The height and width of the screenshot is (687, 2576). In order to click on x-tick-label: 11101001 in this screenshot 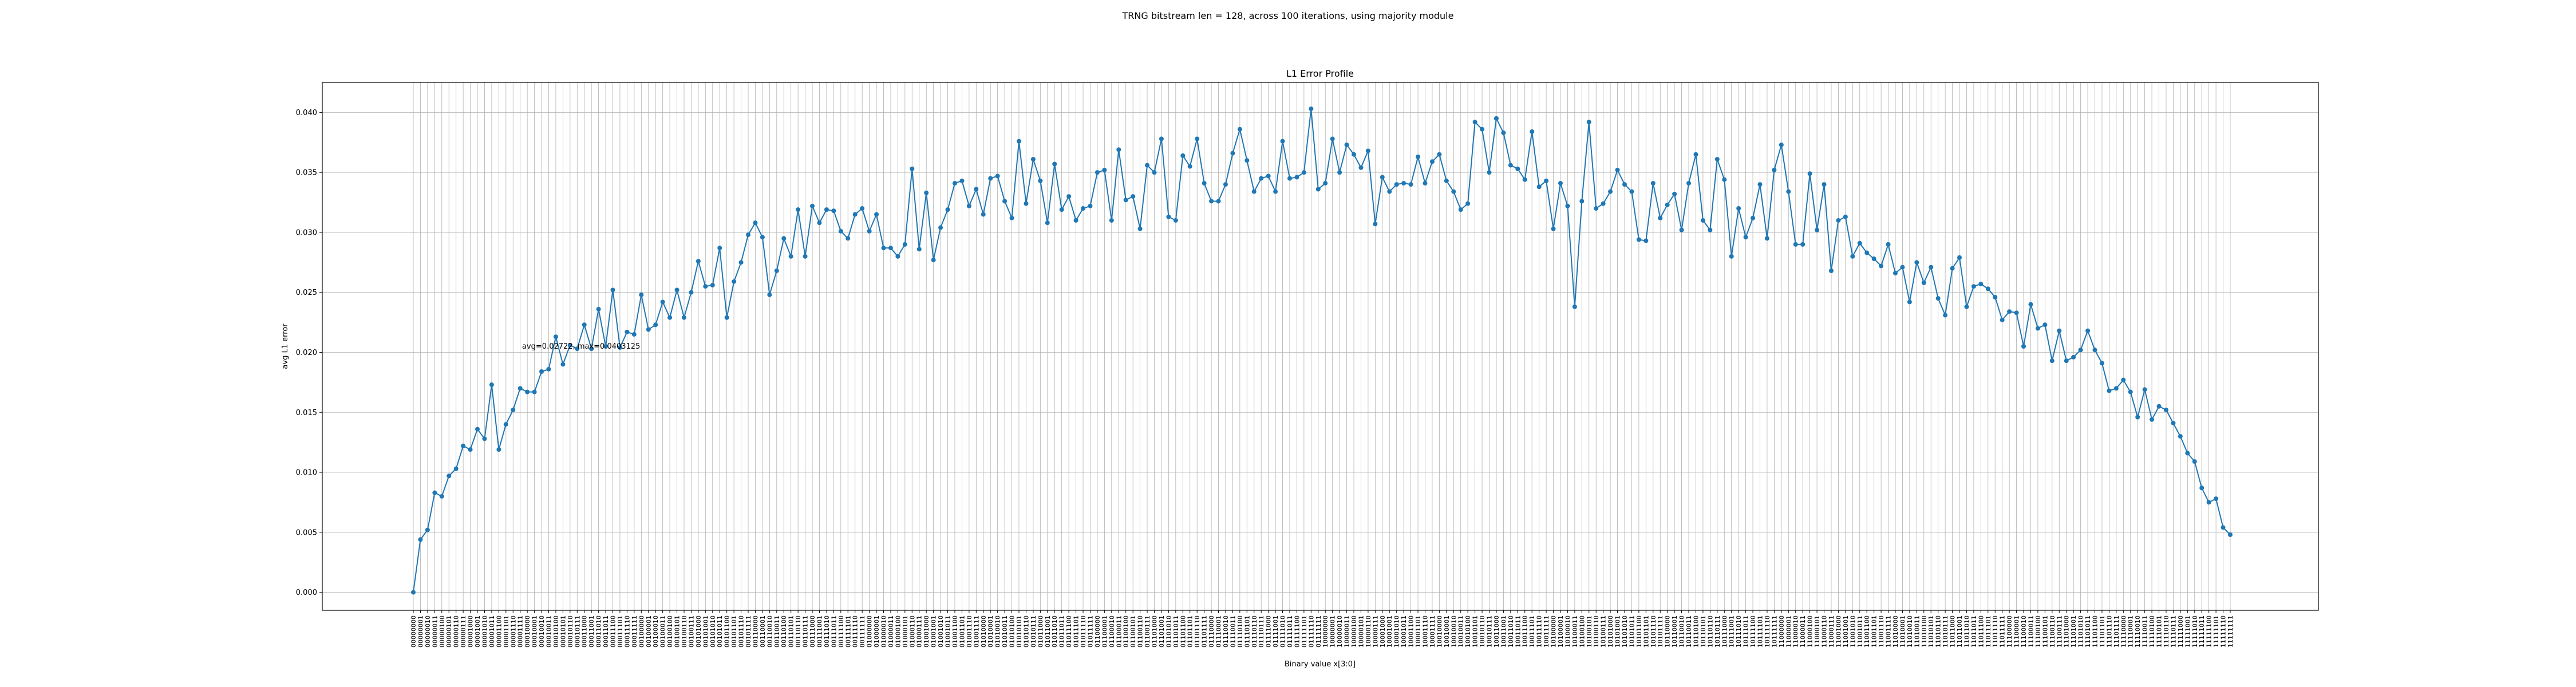, I will do `click(2073, 631)`.